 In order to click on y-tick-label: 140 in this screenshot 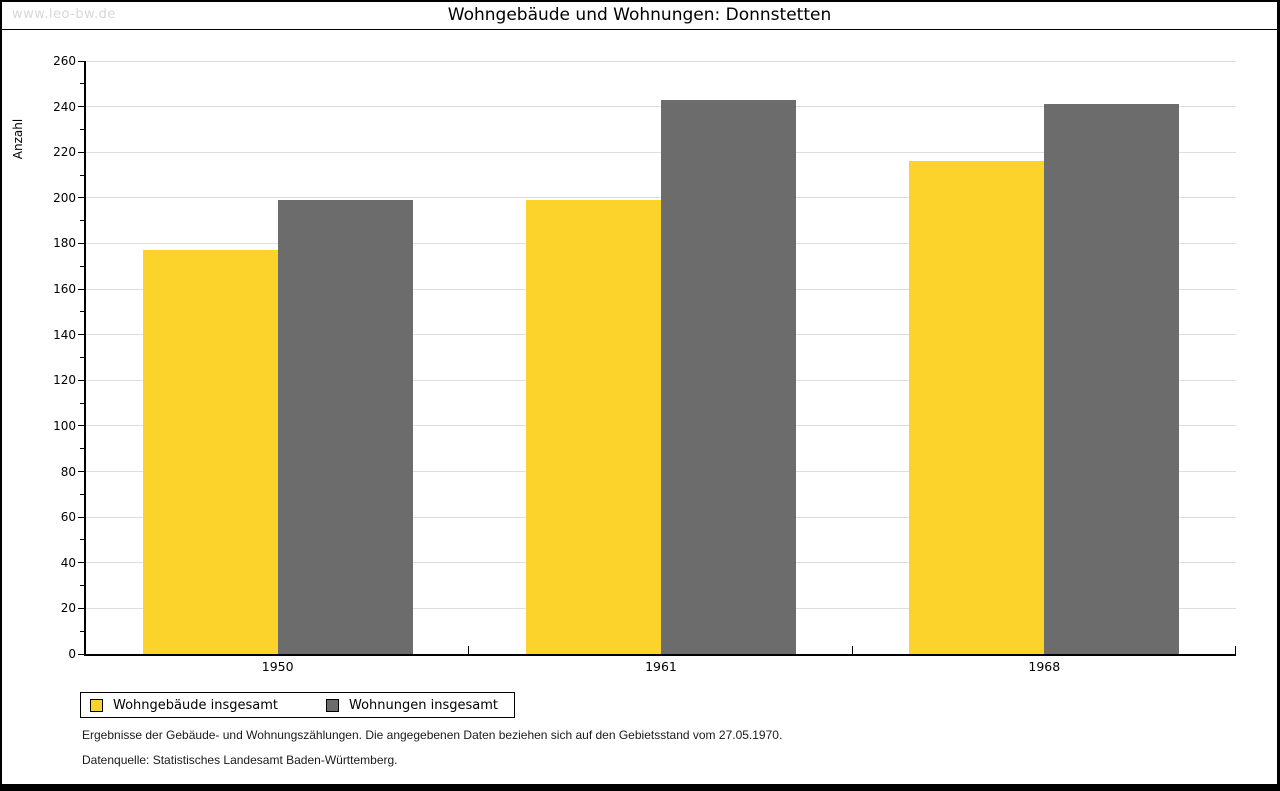, I will do `click(64, 334)`.